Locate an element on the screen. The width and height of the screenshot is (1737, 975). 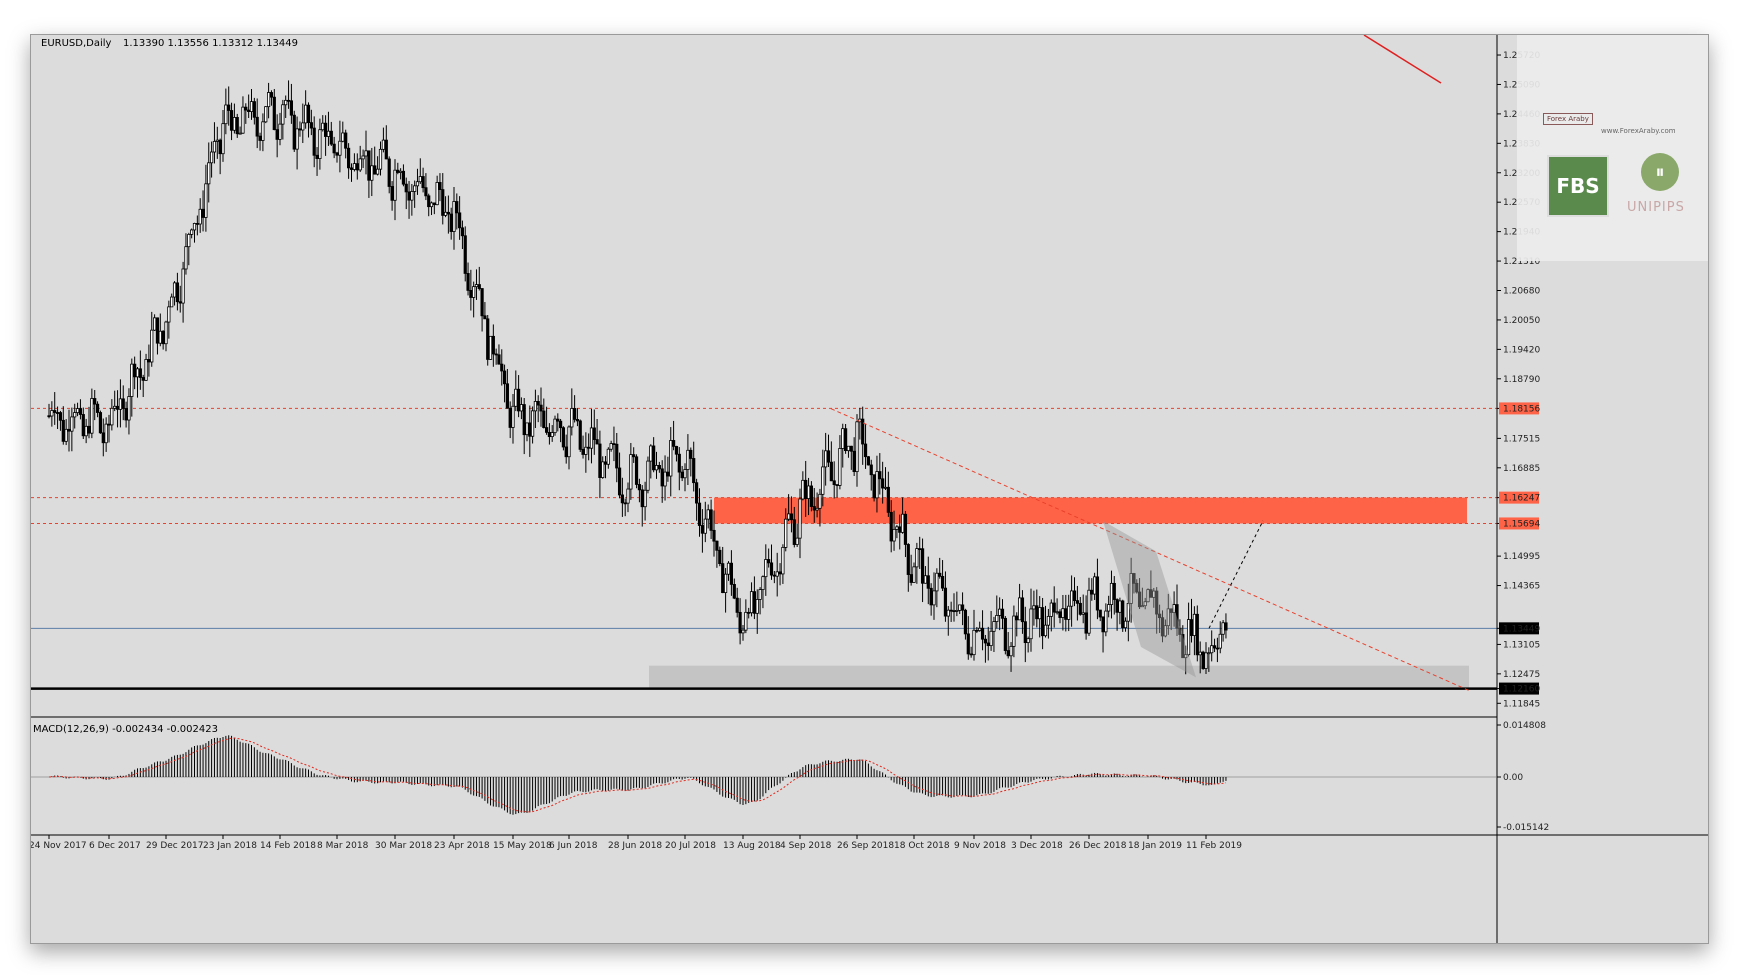
date-tick-label: 30 Mar 2018 is located at coordinates (403, 846).